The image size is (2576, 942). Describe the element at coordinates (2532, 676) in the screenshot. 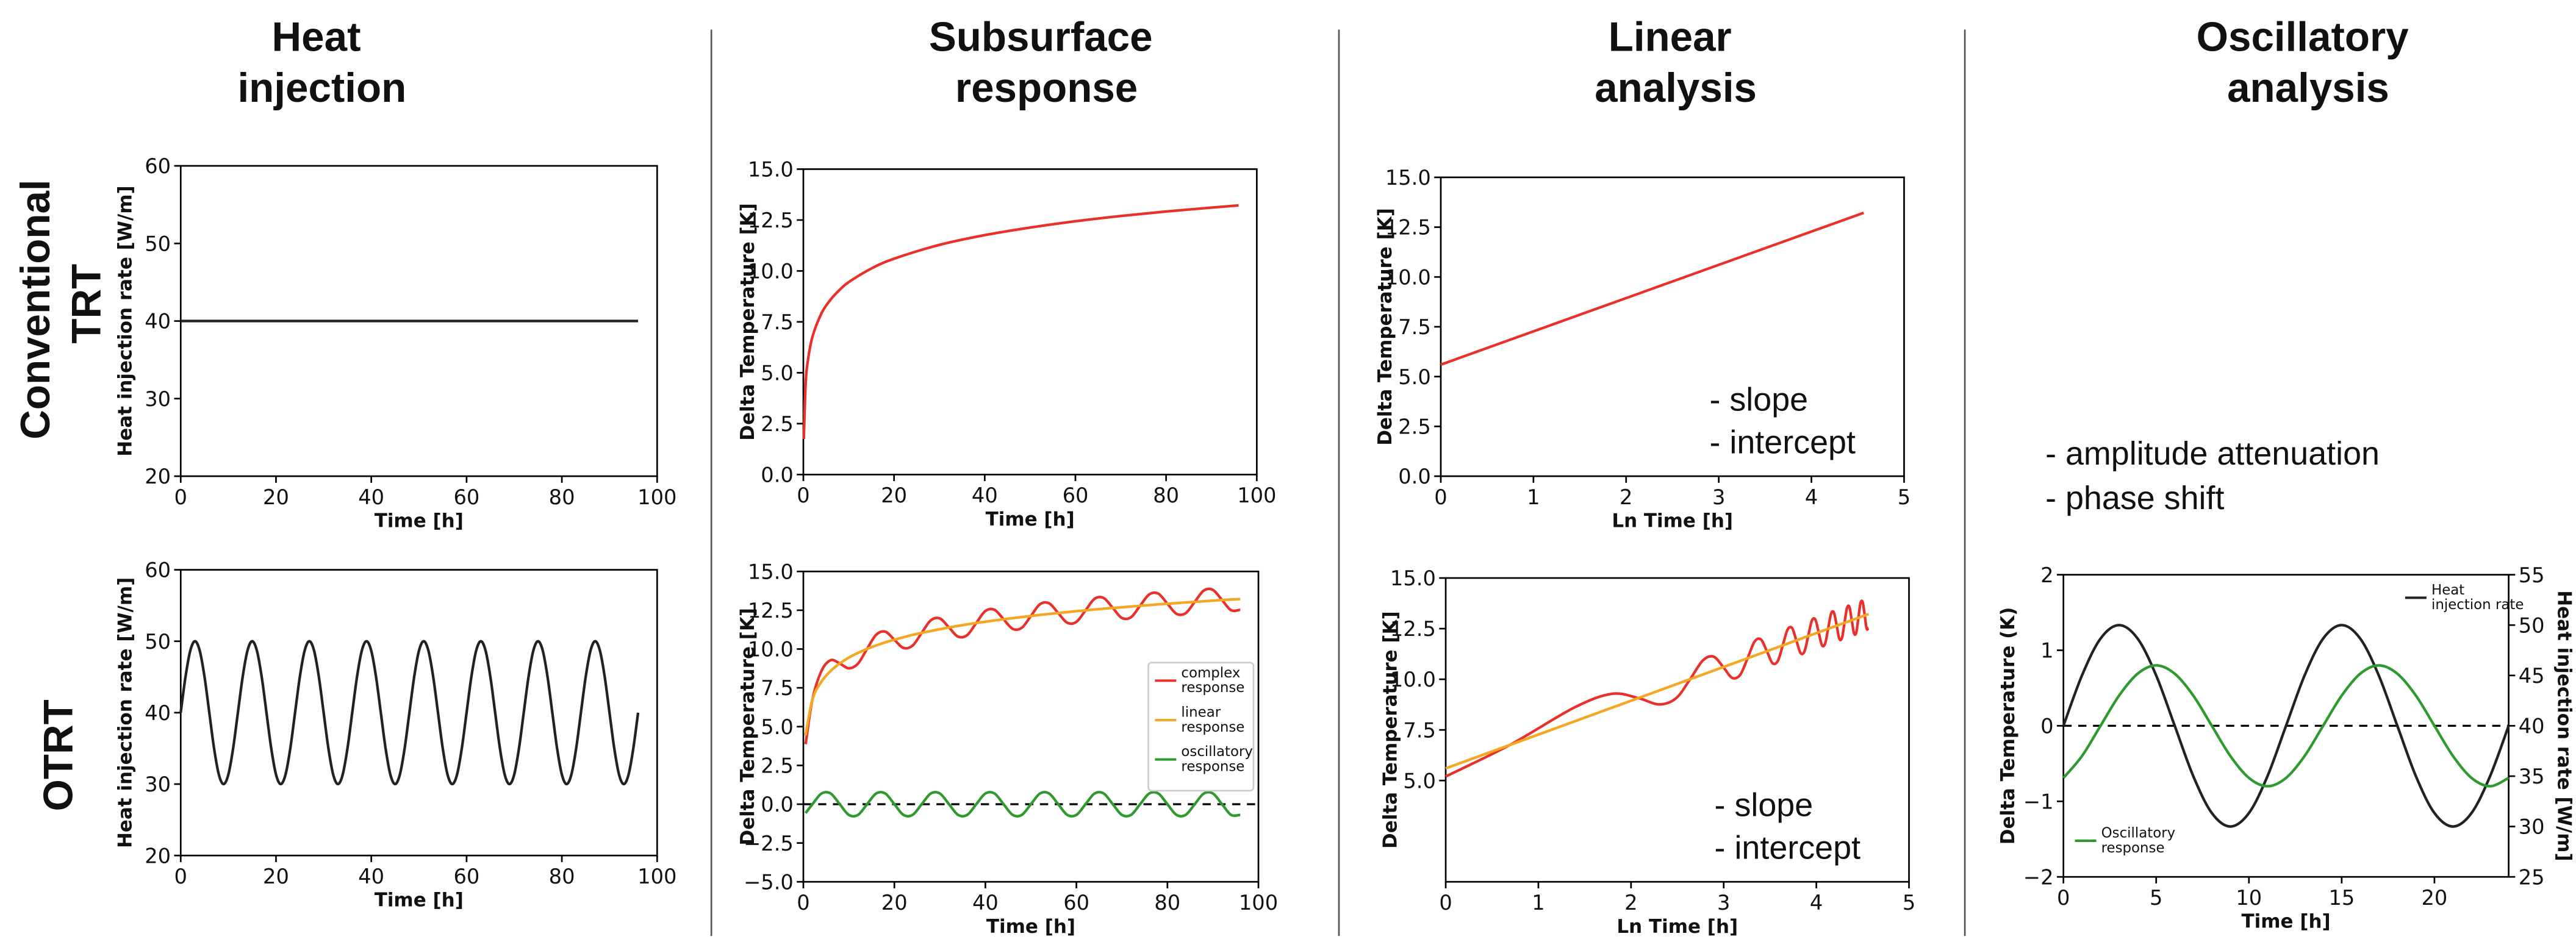

I see `y2-tick-label: 45` at that location.